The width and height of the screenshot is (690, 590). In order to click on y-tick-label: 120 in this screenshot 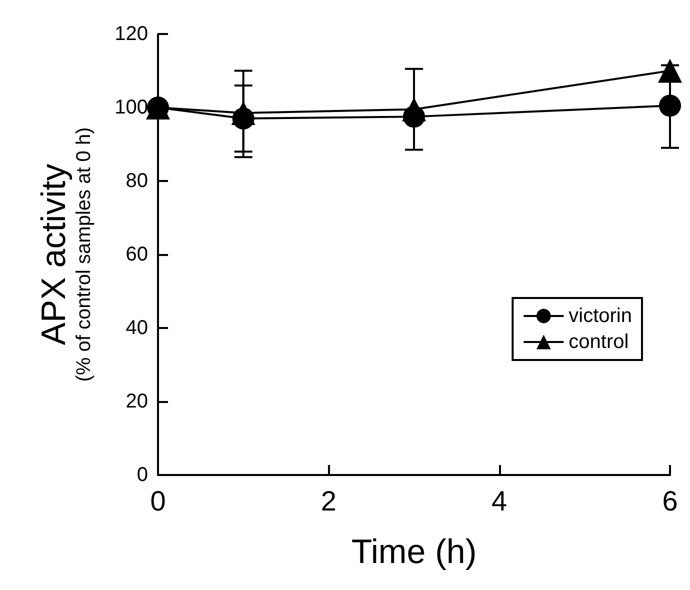, I will do `click(131, 34)`.